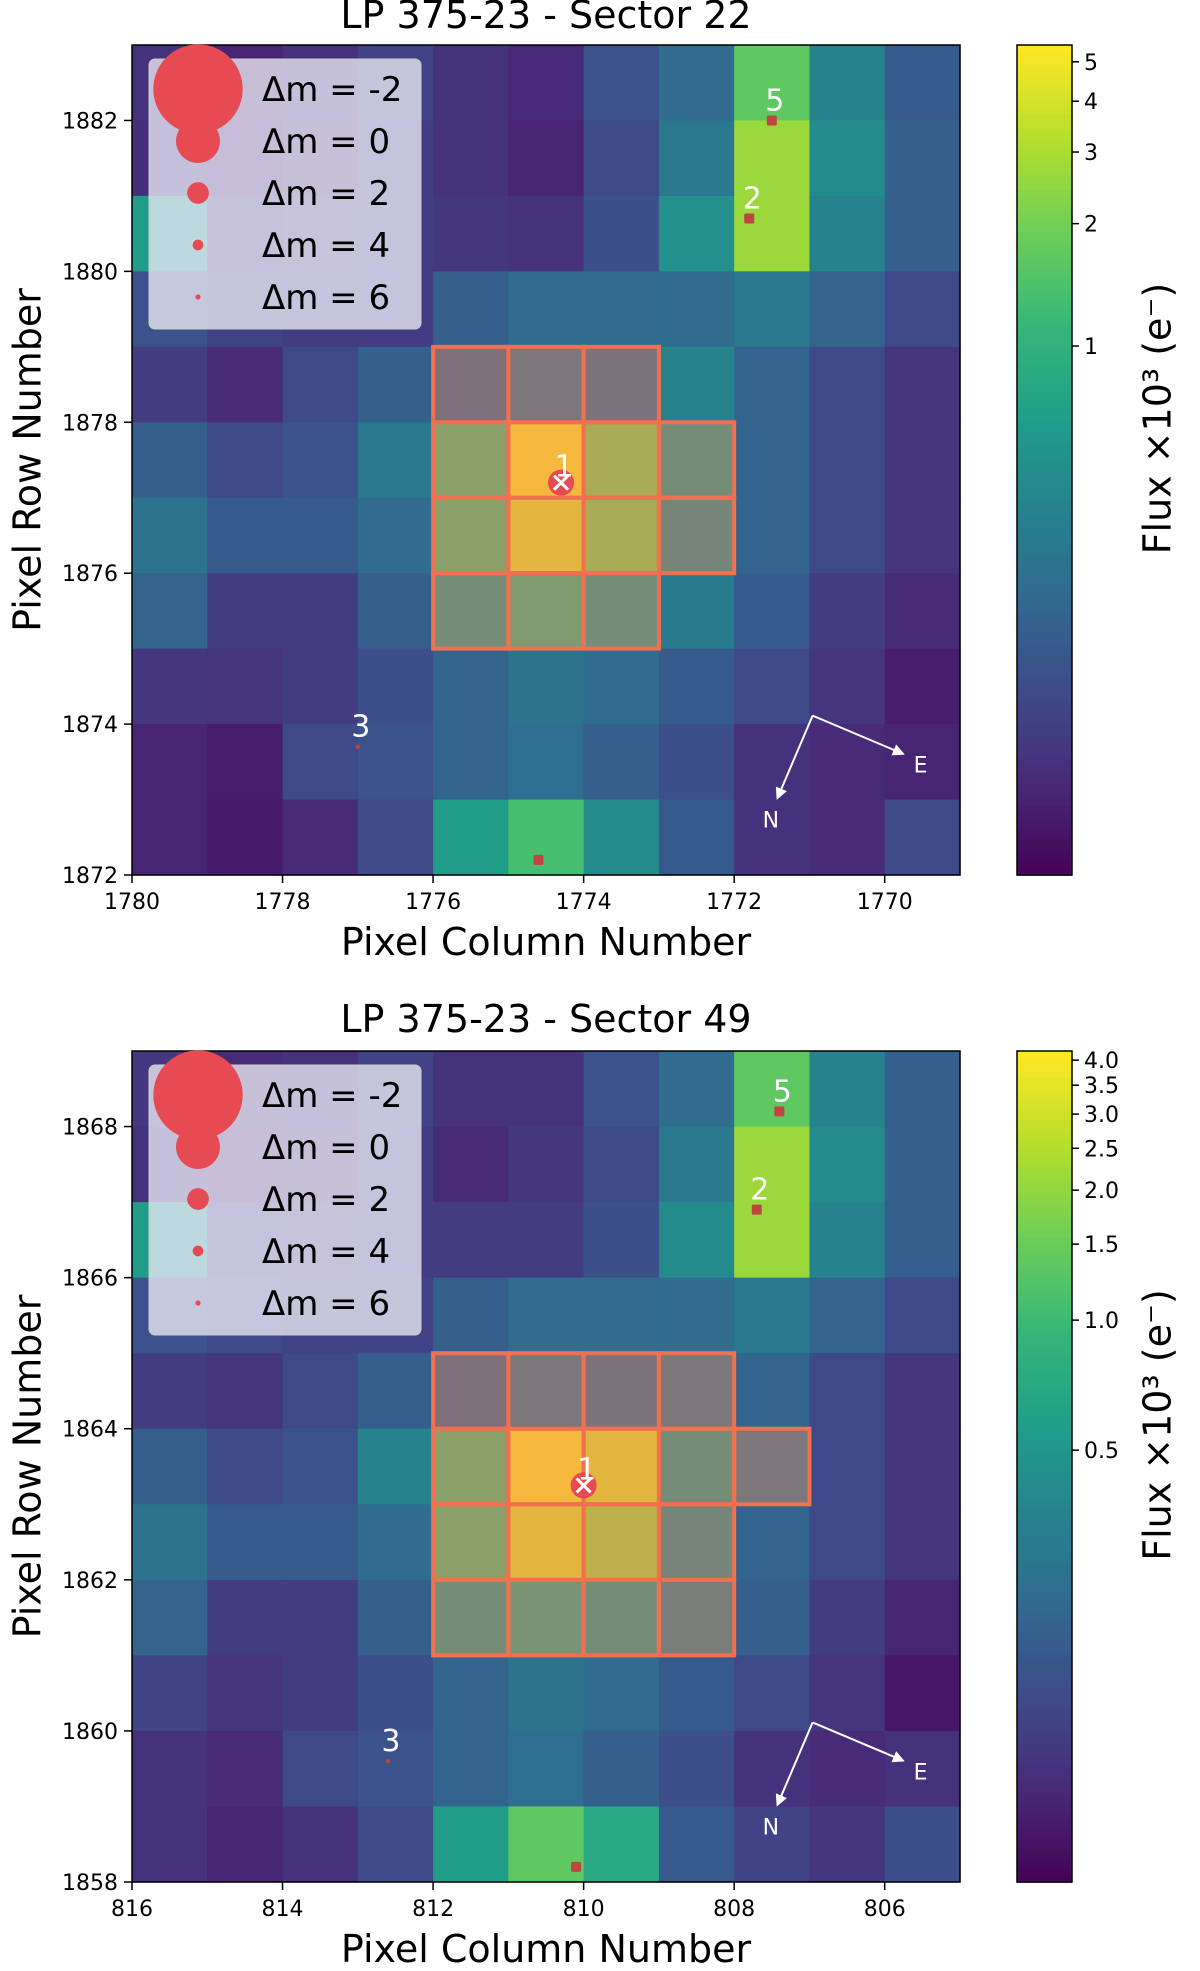 This screenshot has height=1971, width=1200. What do you see at coordinates (285, 187) in the screenshot?
I see `legend: Δm = -2 Δm = 0 Δm = 2 Δm = 4 Δm = 6` at bounding box center [285, 187].